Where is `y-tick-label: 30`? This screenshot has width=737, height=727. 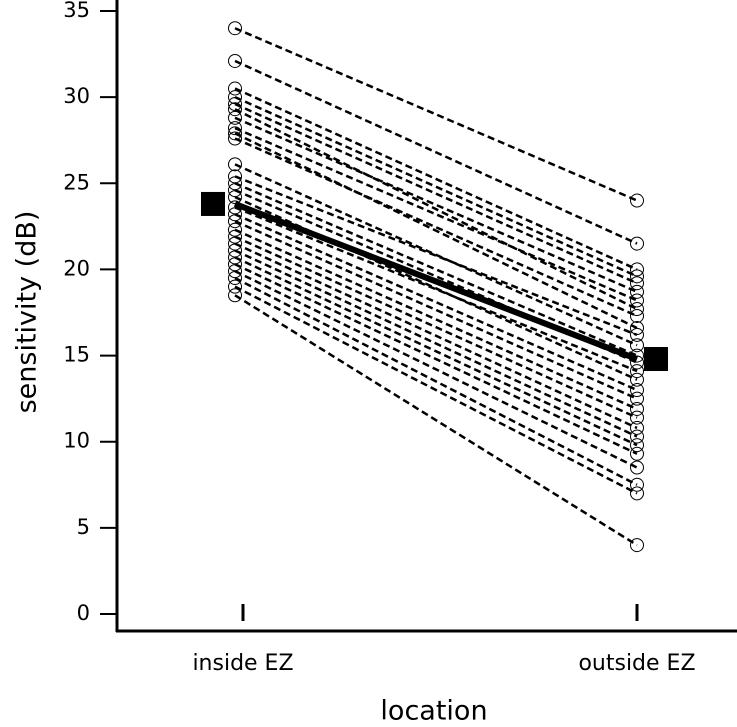
y-tick-label: 30 is located at coordinates (76, 96).